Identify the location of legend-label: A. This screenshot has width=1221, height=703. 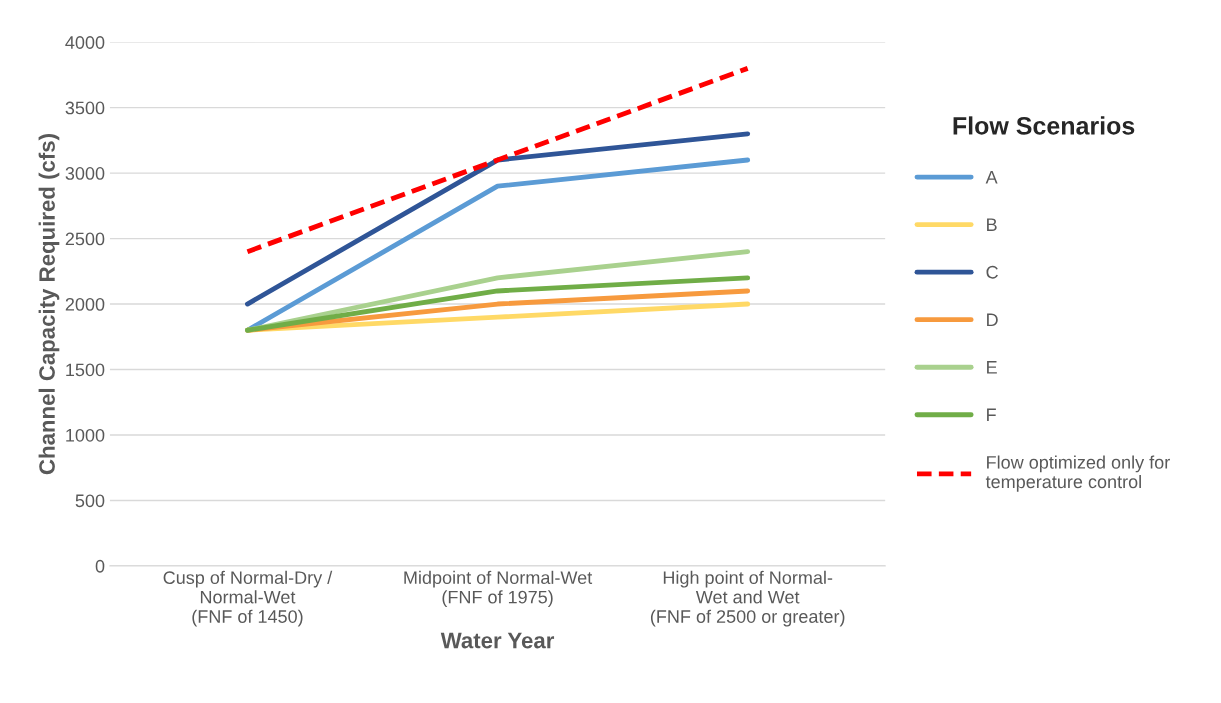
(991, 177).